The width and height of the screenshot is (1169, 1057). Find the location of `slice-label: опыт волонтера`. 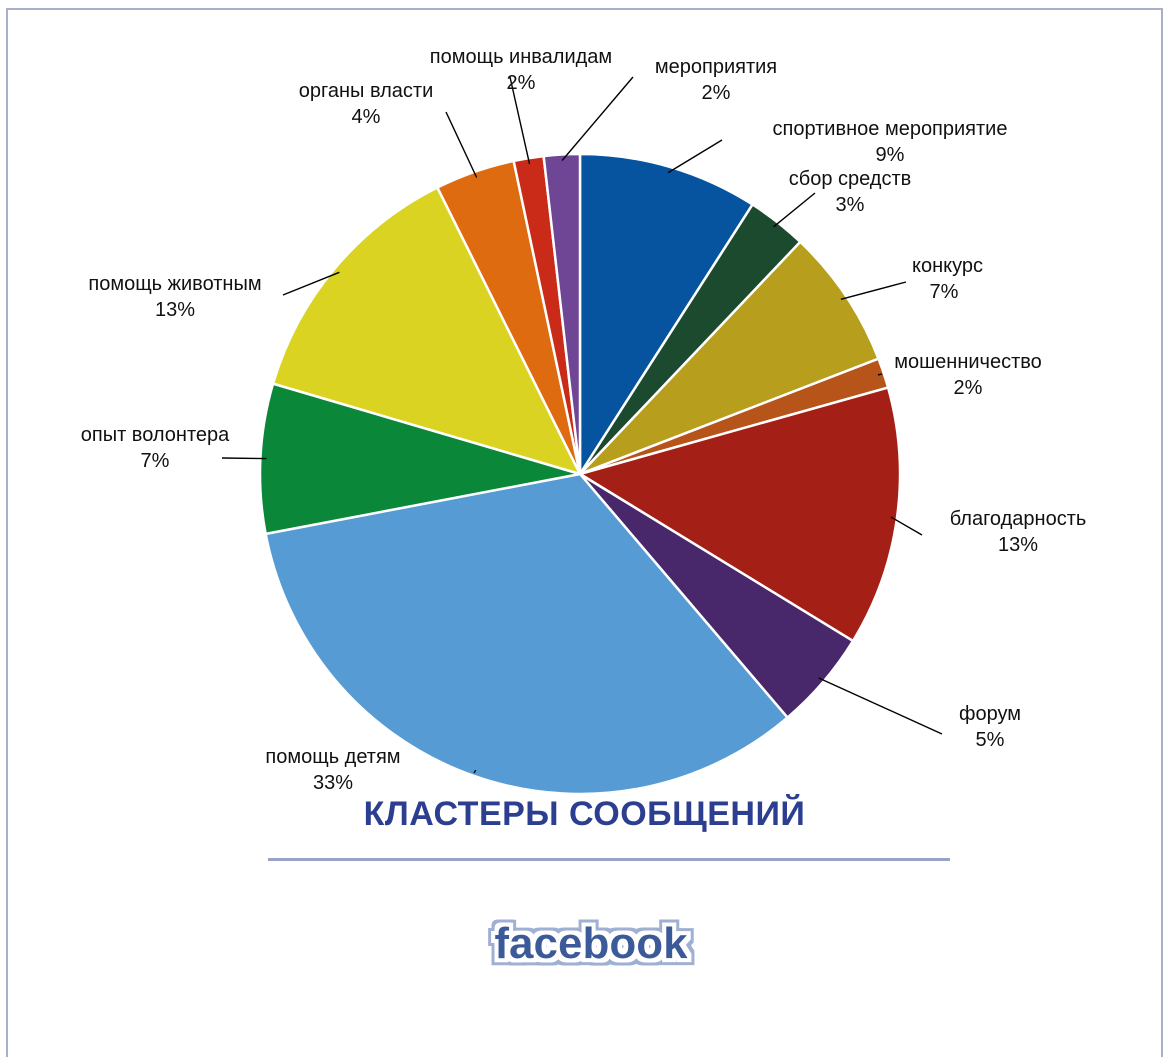

slice-label: опыт волонтера is located at coordinates (155, 435).